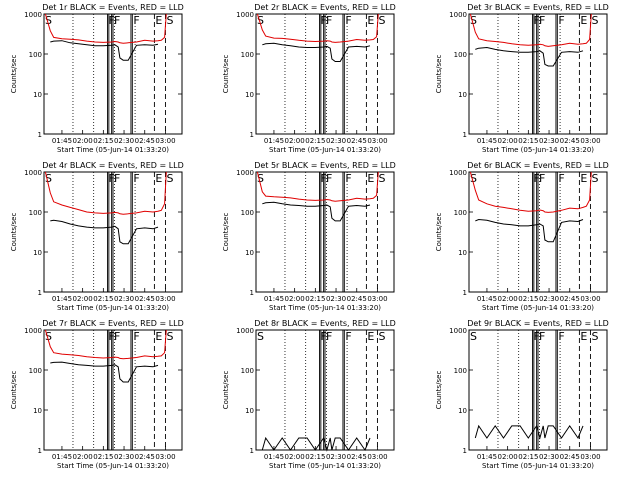 The height and width of the screenshot is (480, 640). I want to click on chart-title: Det 2r BLACK = Events, RED = LLD, so click(325, 7).